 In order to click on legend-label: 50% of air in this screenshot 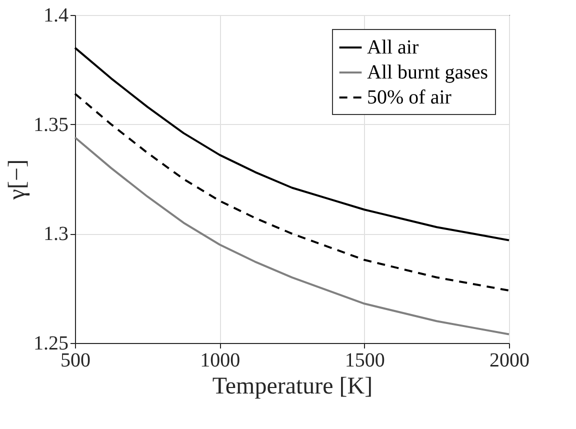, I will do `click(409, 97)`.